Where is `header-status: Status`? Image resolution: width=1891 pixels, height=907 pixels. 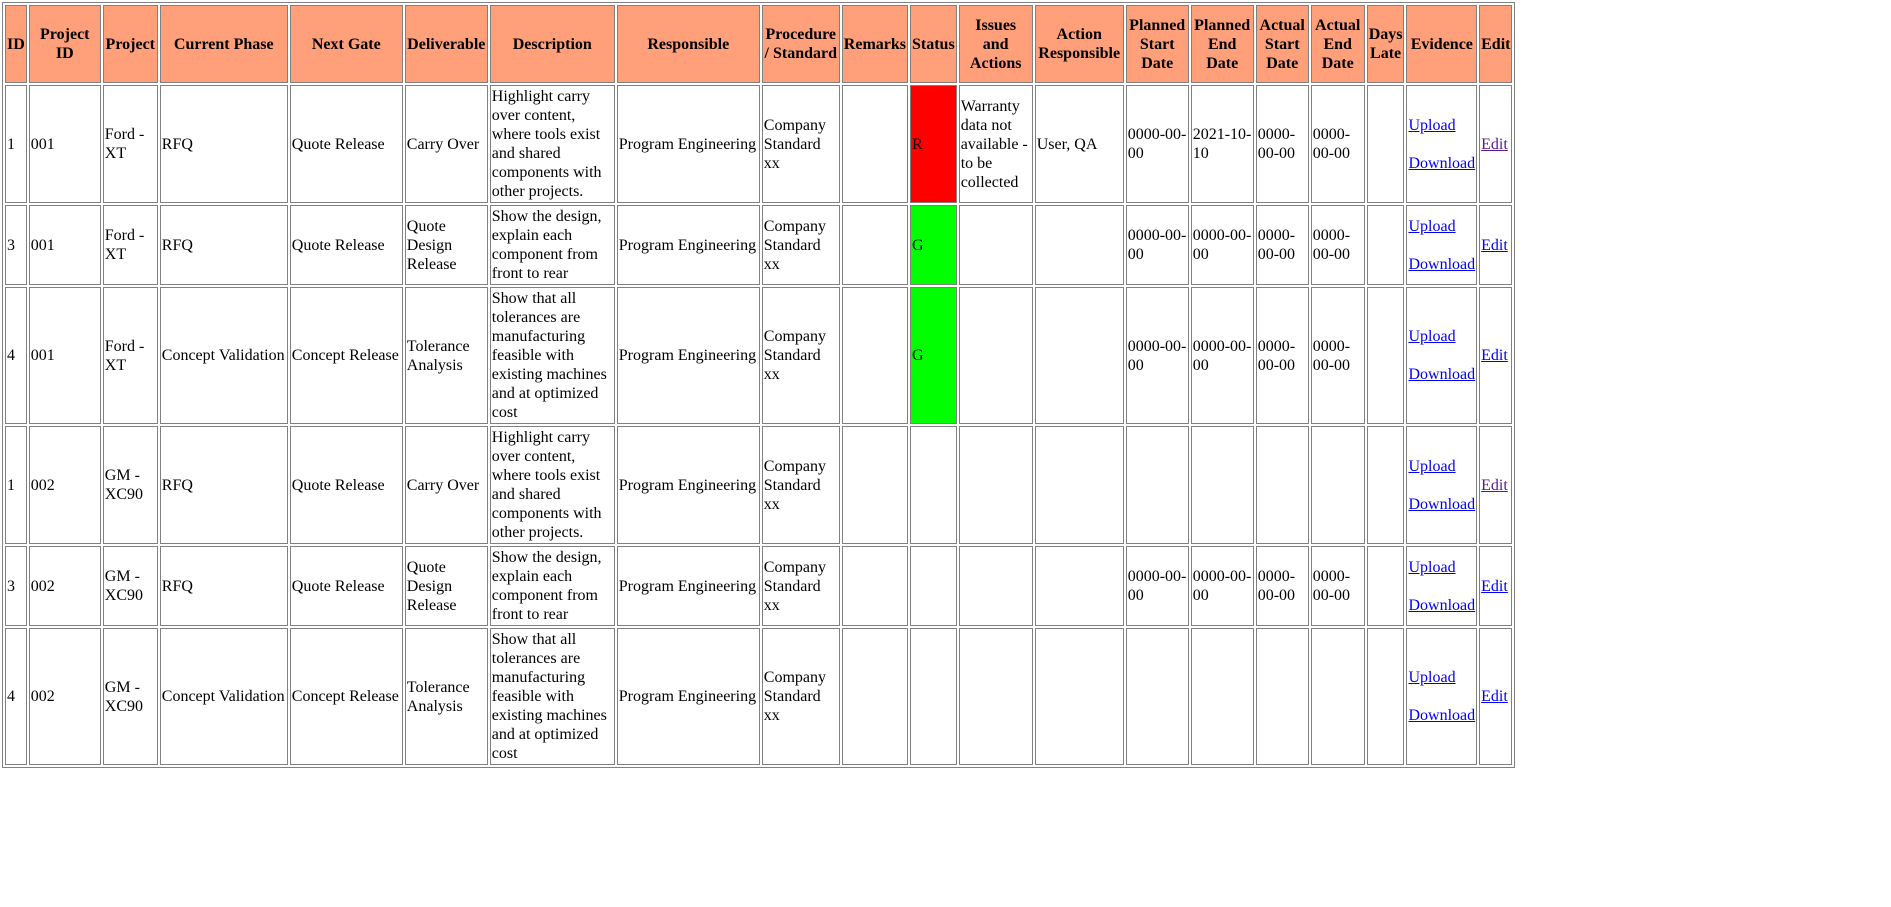
header-status: Status is located at coordinates (933, 44).